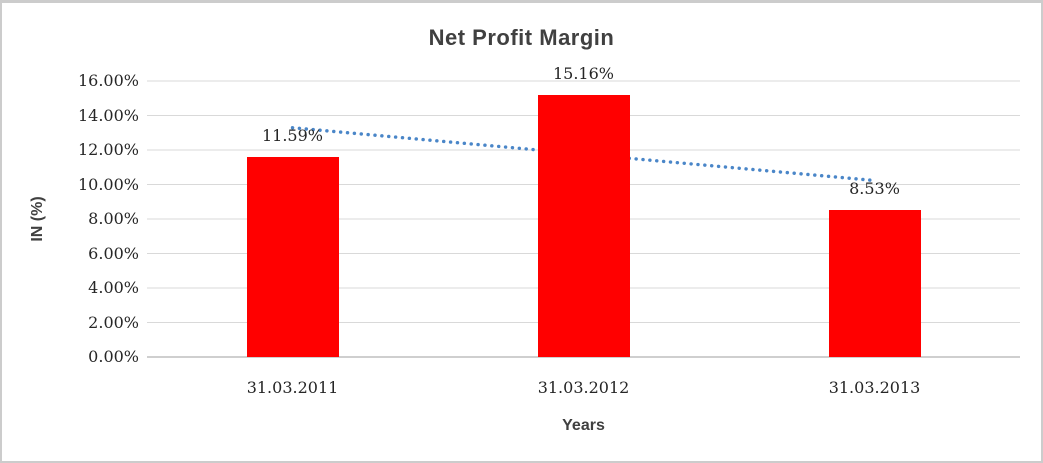 The height and width of the screenshot is (463, 1043). I want to click on y-tick-label: 4.00%, so click(113, 287).